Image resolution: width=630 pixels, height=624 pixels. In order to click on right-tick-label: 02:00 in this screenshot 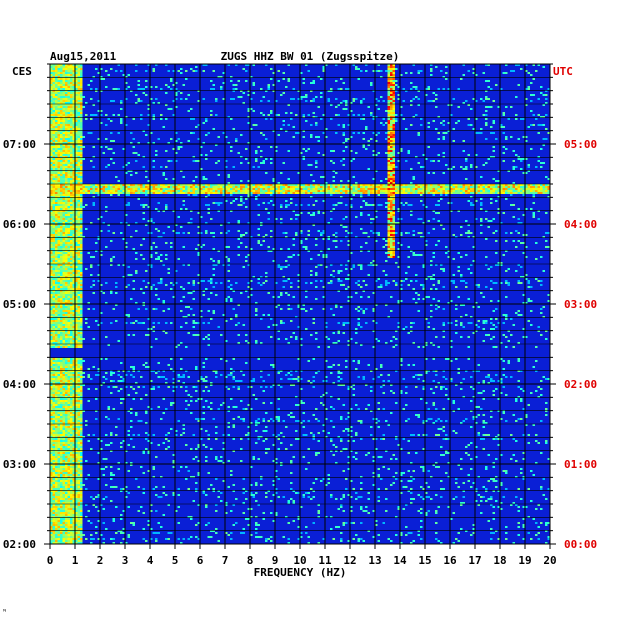, I will do `click(580, 384)`.